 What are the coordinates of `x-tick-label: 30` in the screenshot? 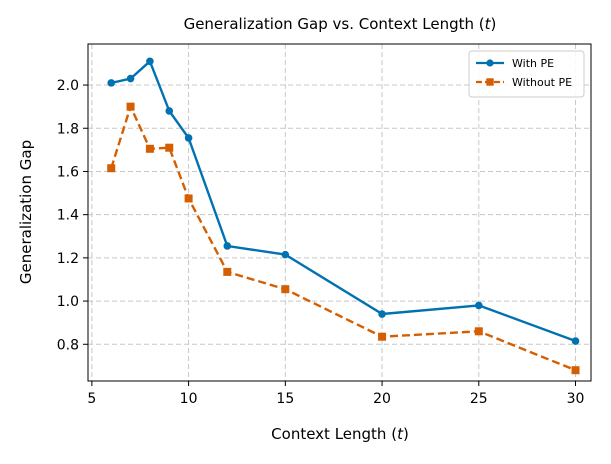 It's located at (576, 399).